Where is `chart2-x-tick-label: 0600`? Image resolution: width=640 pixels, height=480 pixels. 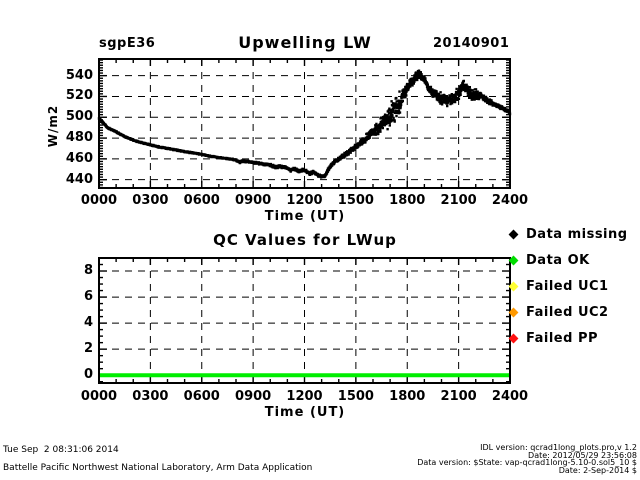
chart2-x-tick-label: 0600 is located at coordinates (201, 396).